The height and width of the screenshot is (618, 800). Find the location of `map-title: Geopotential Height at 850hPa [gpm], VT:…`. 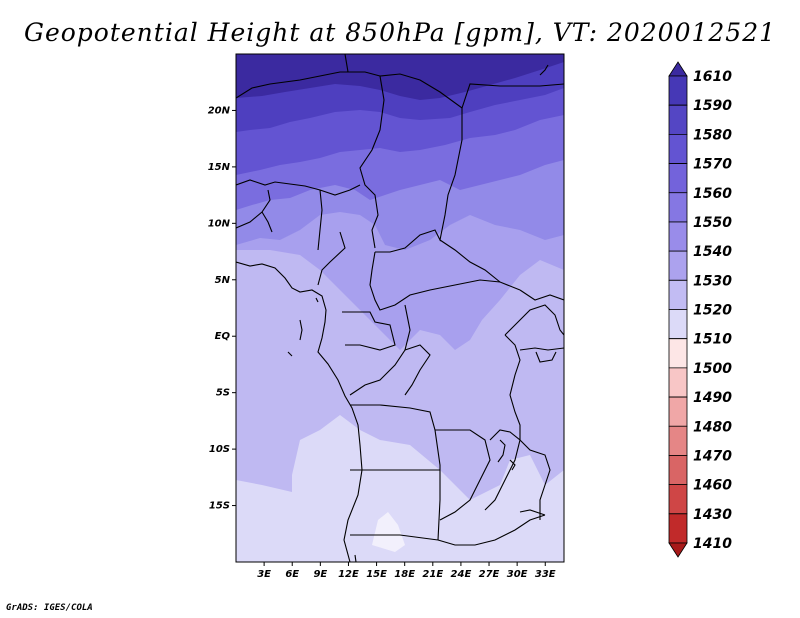

map-title: Geopotential Height at 850hPa [gpm], VT:… is located at coordinates (400, 32).